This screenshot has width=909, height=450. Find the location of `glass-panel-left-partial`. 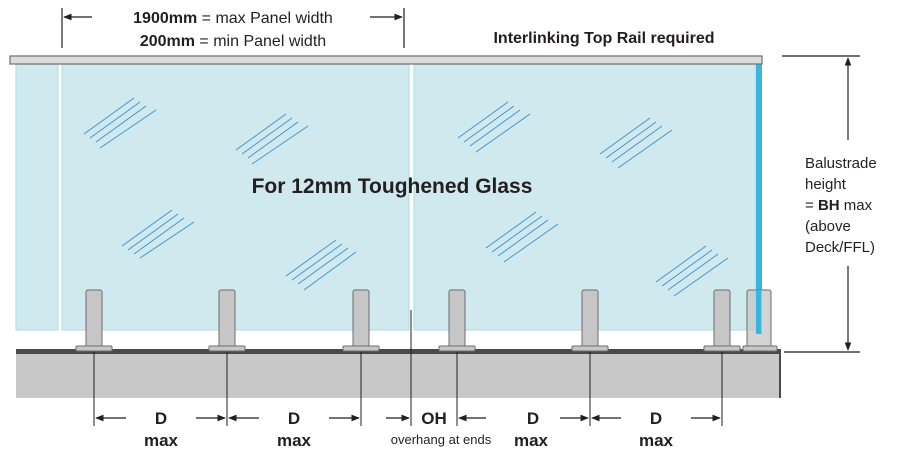

glass-panel-left-partial is located at coordinates (37, 197).